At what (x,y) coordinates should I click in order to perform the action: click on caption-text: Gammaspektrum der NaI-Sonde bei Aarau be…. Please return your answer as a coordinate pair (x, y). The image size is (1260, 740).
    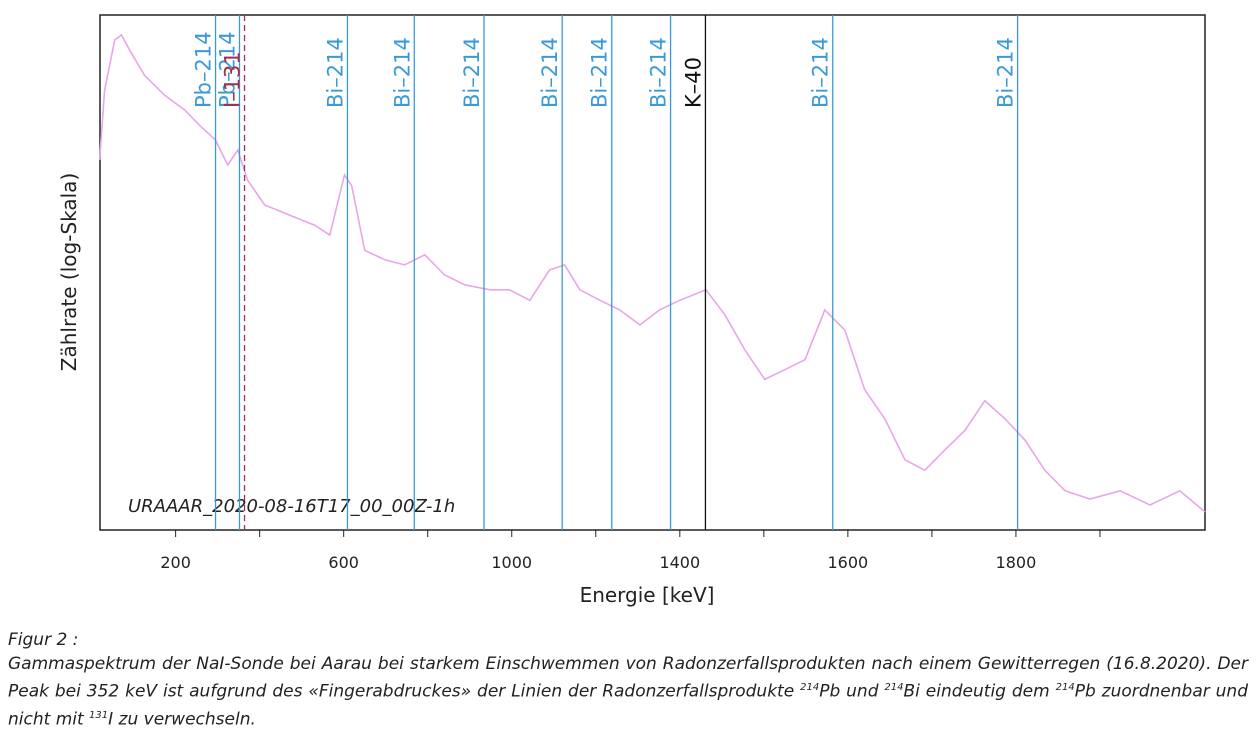
    Looking at the image, I should click on (628, 691).